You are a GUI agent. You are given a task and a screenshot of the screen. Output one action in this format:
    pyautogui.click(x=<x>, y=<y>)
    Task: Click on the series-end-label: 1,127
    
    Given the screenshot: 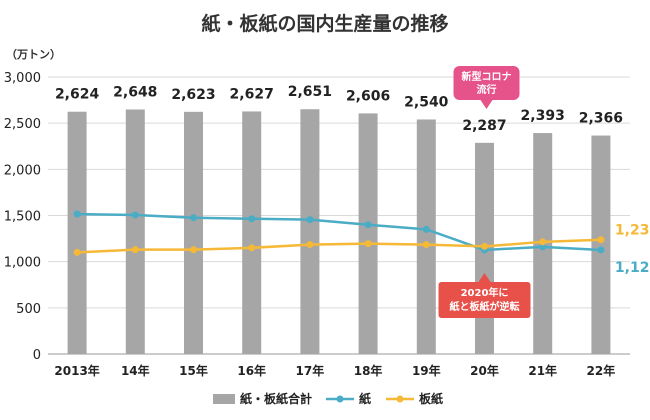 What is the action you would take?
    pyautogui.click(x=632, y=268)
    